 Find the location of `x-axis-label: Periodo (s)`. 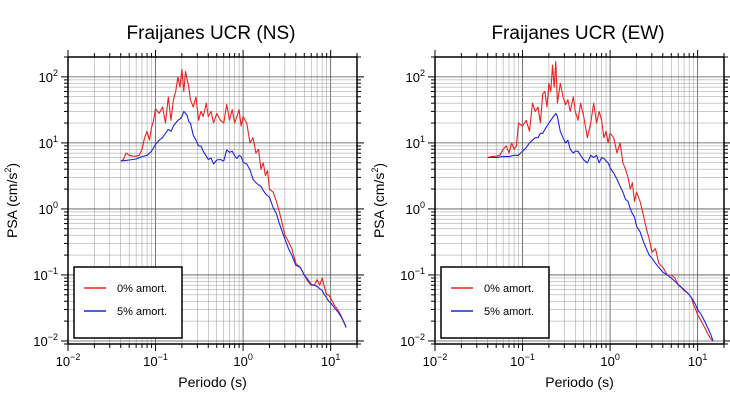

x-axis-label: Periodo (s) is located at coordinates (212, 382).